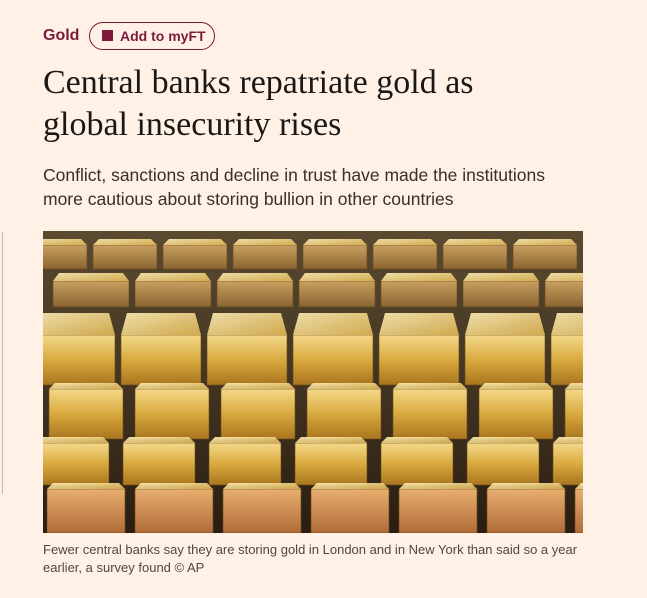 This screenshot has width=647, height=598. I want to click on add-to-myft-button: Add to myFT, so click(152, 36).